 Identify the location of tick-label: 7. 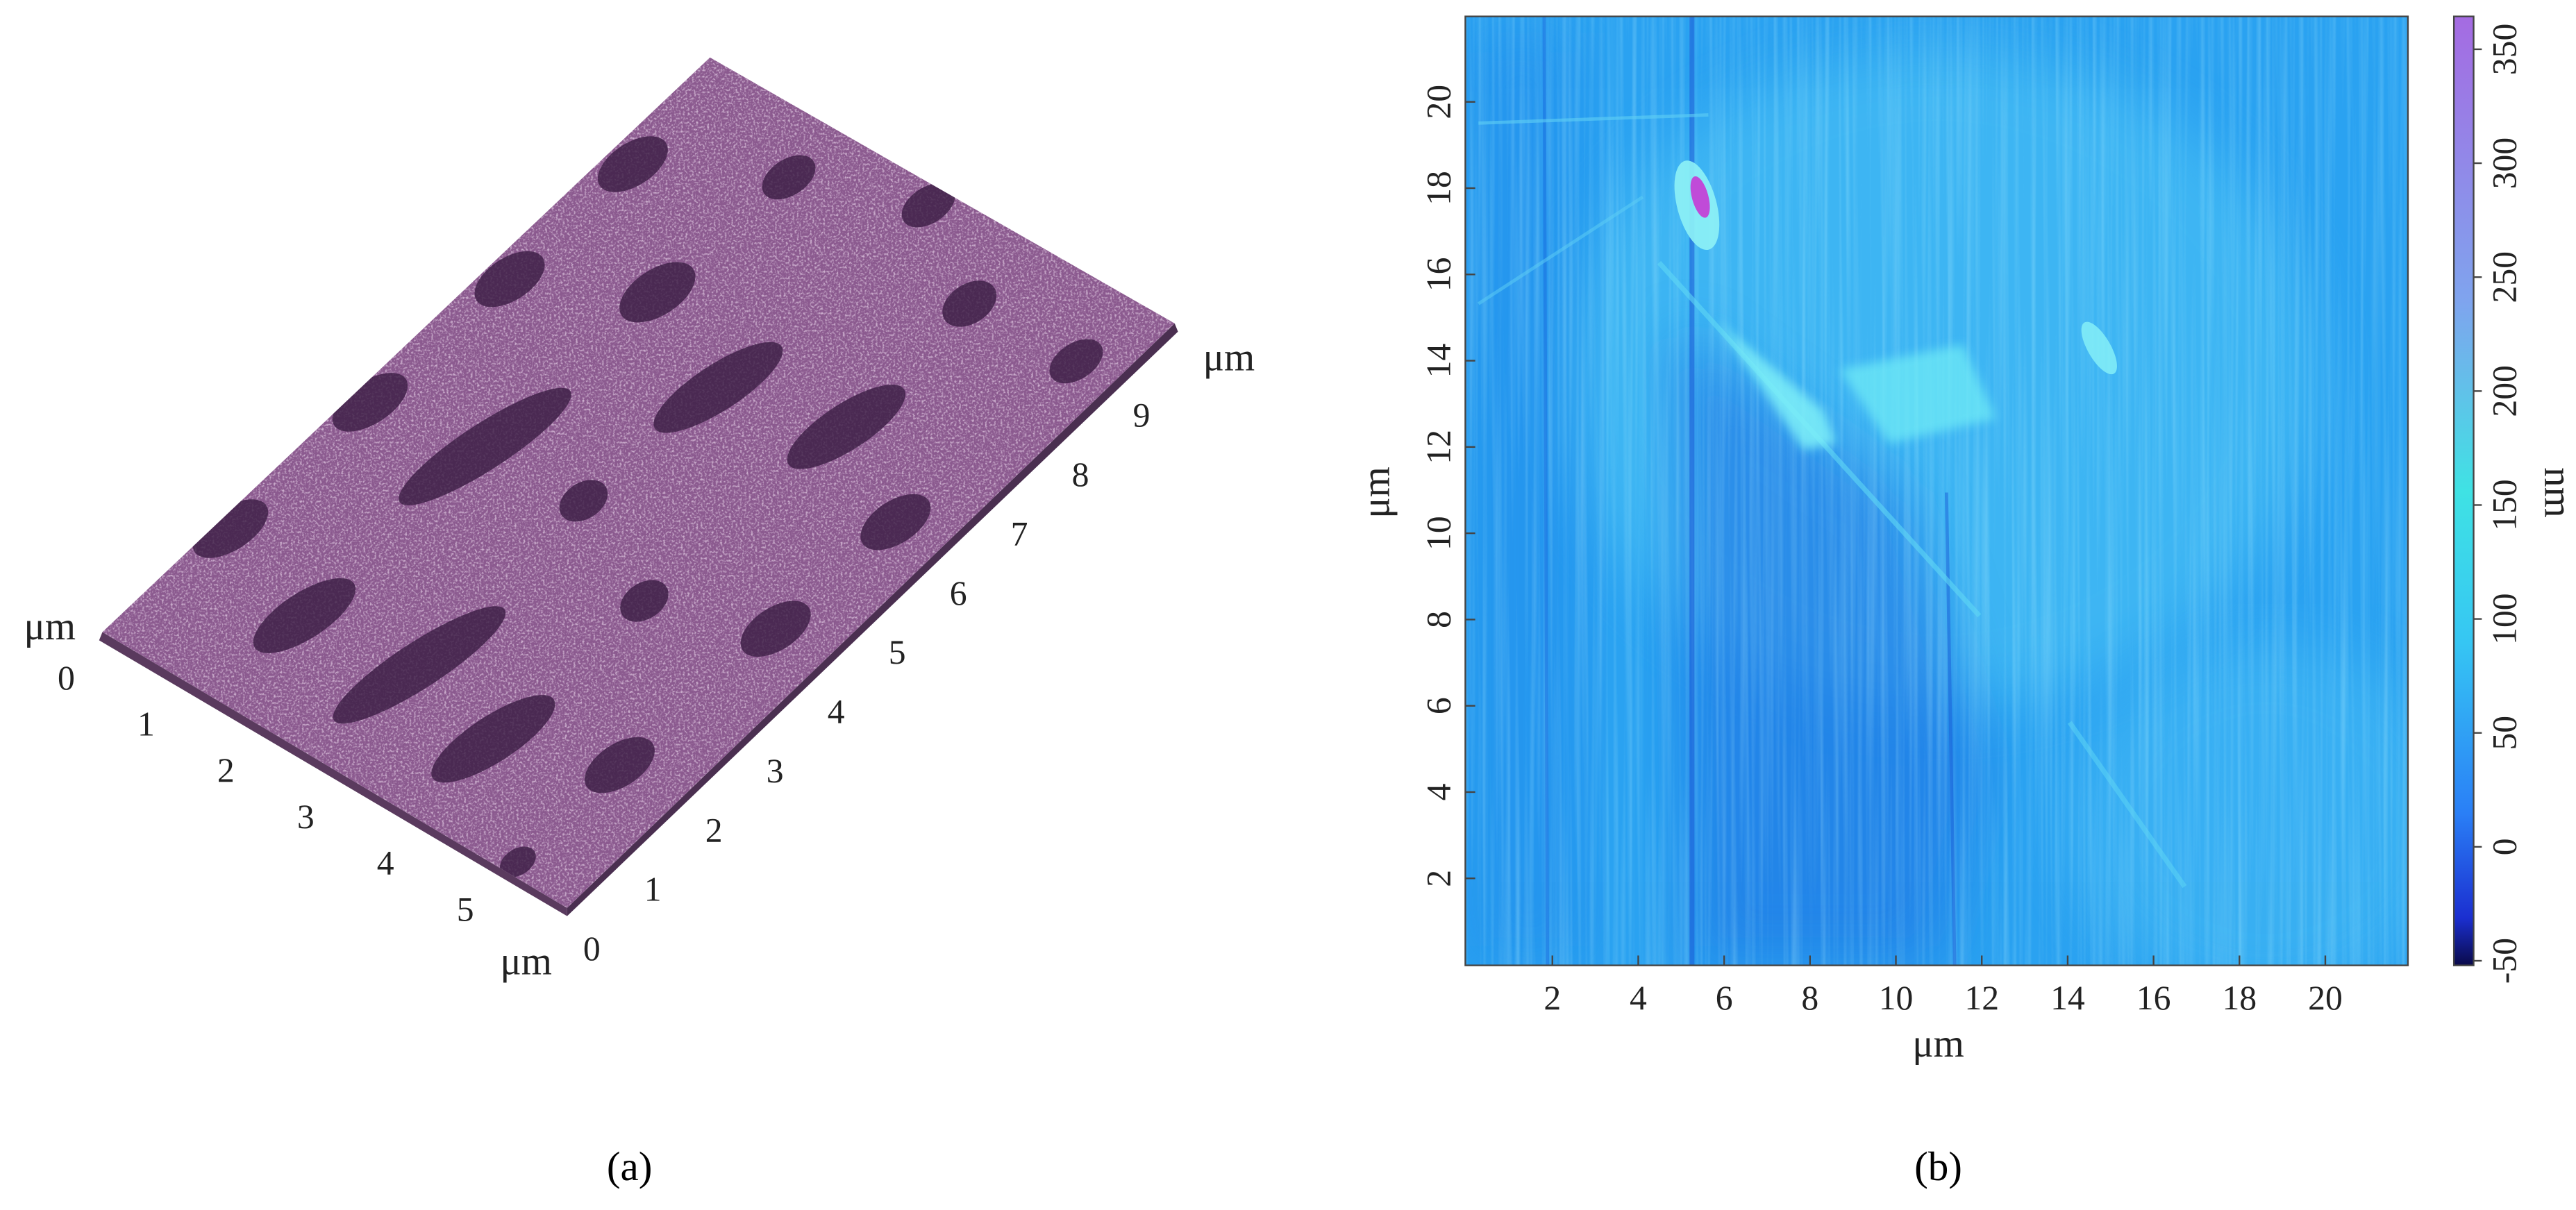
(1019, 533).